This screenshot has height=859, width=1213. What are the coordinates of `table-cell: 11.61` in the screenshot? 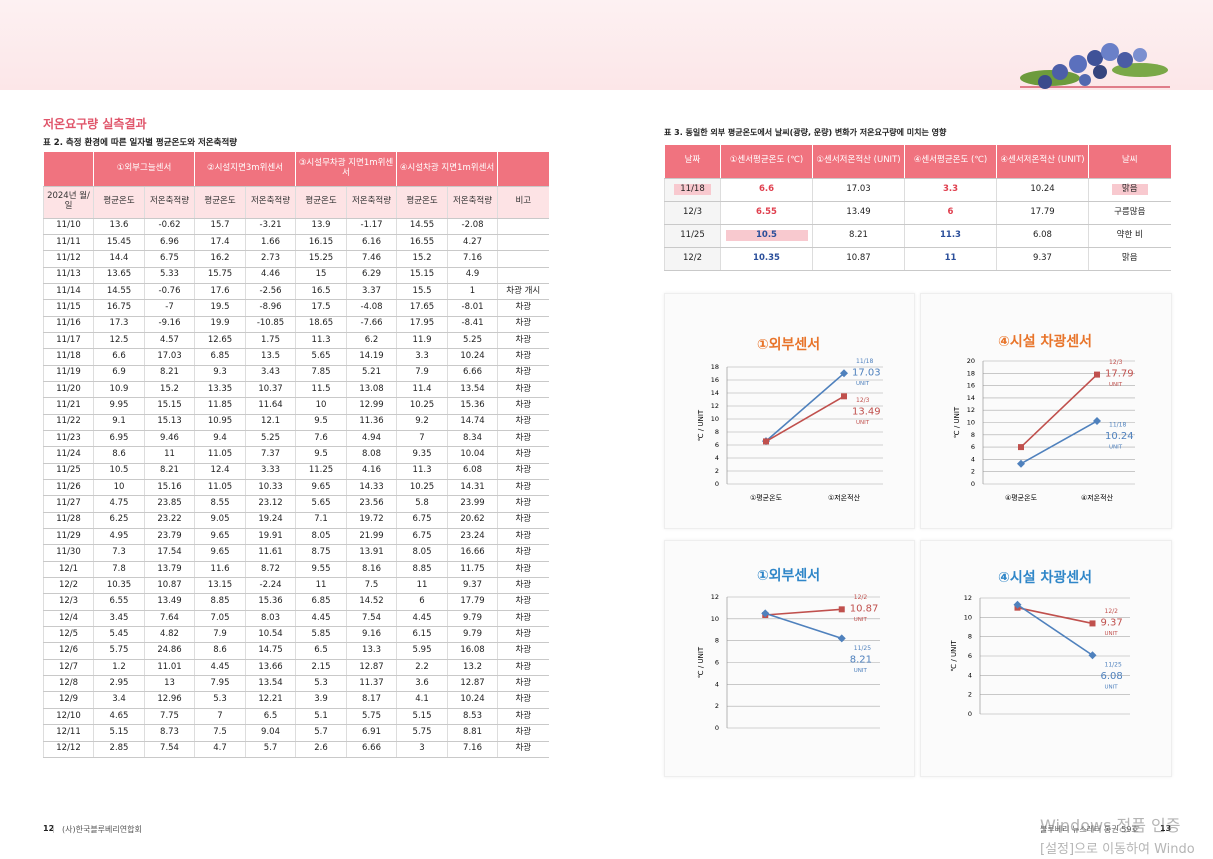 It's located at (270, 553).